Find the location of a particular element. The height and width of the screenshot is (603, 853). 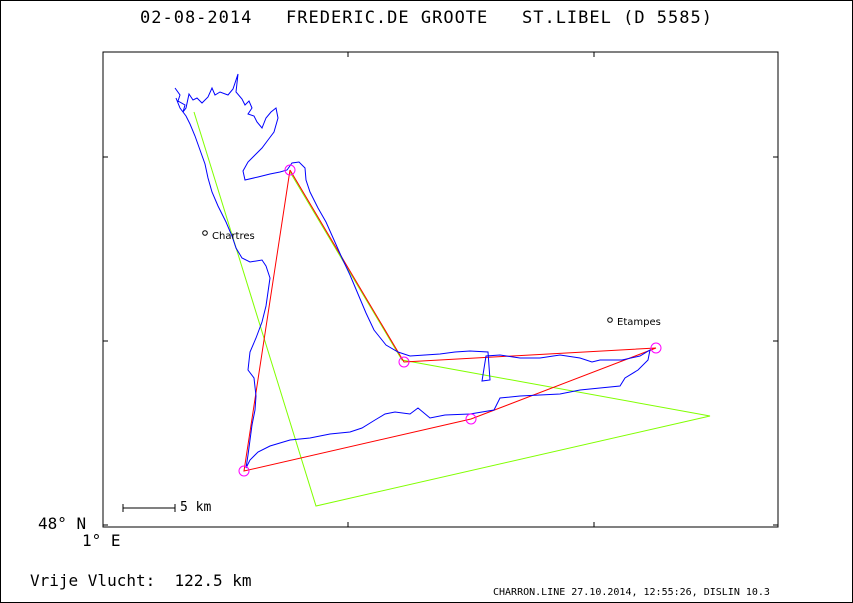

city-label-etampes: Etampes is located at coordinates (639, 322).